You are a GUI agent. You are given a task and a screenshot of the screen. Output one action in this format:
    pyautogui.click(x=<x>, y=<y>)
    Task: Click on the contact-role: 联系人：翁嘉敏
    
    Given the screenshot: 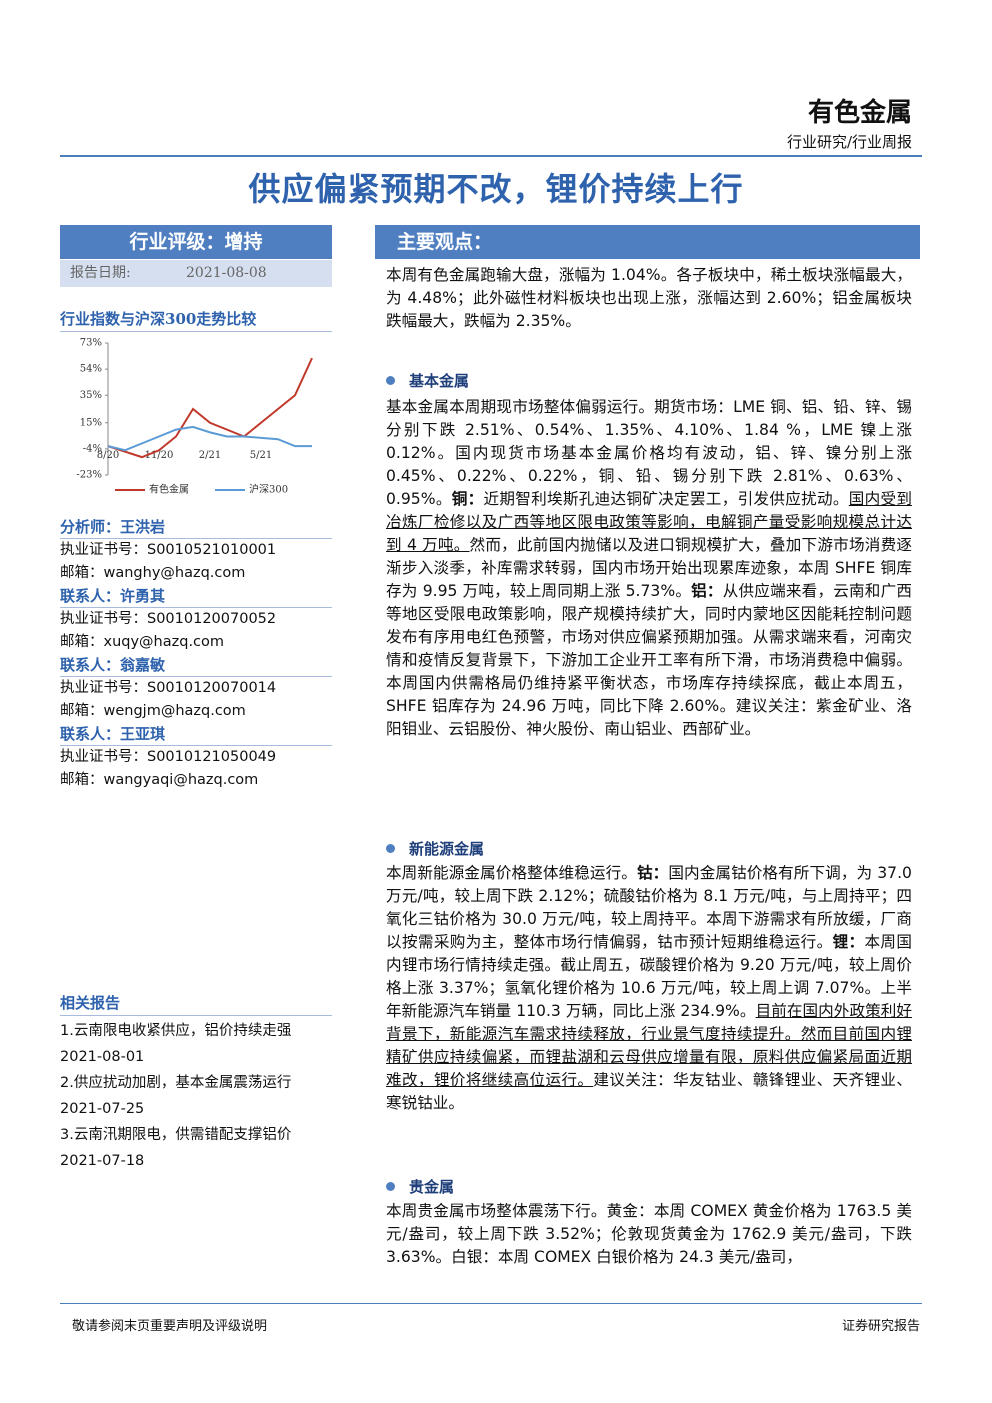 What is the action you would take?
    pyautogui.click(x=196, y=665)
    